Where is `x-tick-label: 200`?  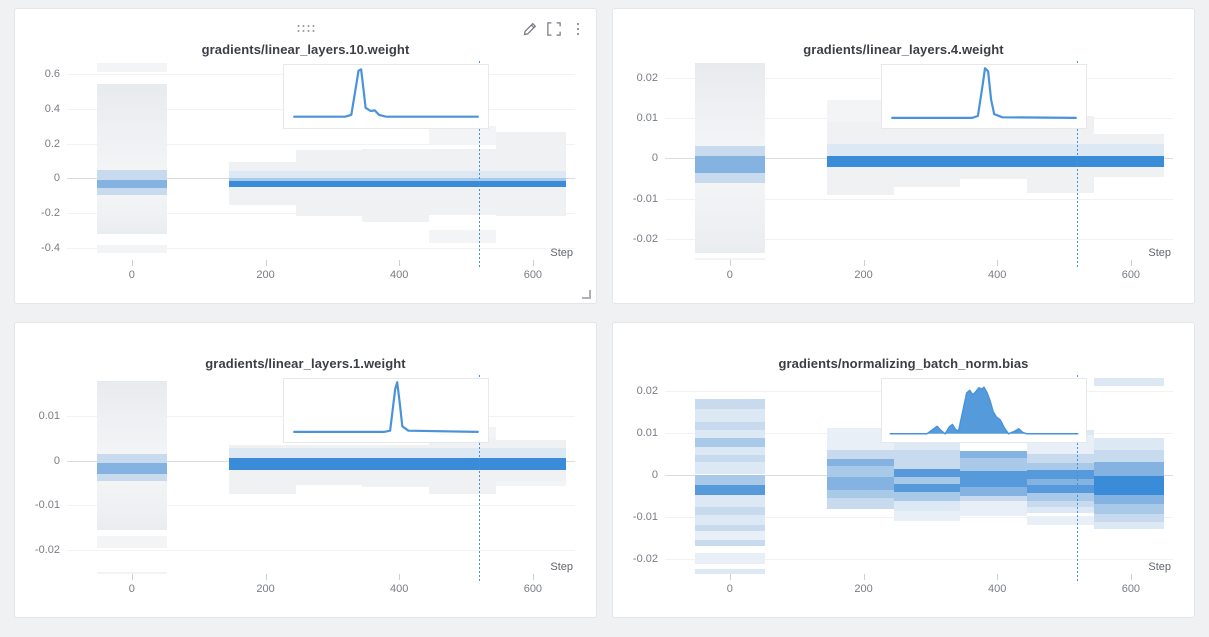
x-tick-label: 200 is located at coordinates (863, 275).